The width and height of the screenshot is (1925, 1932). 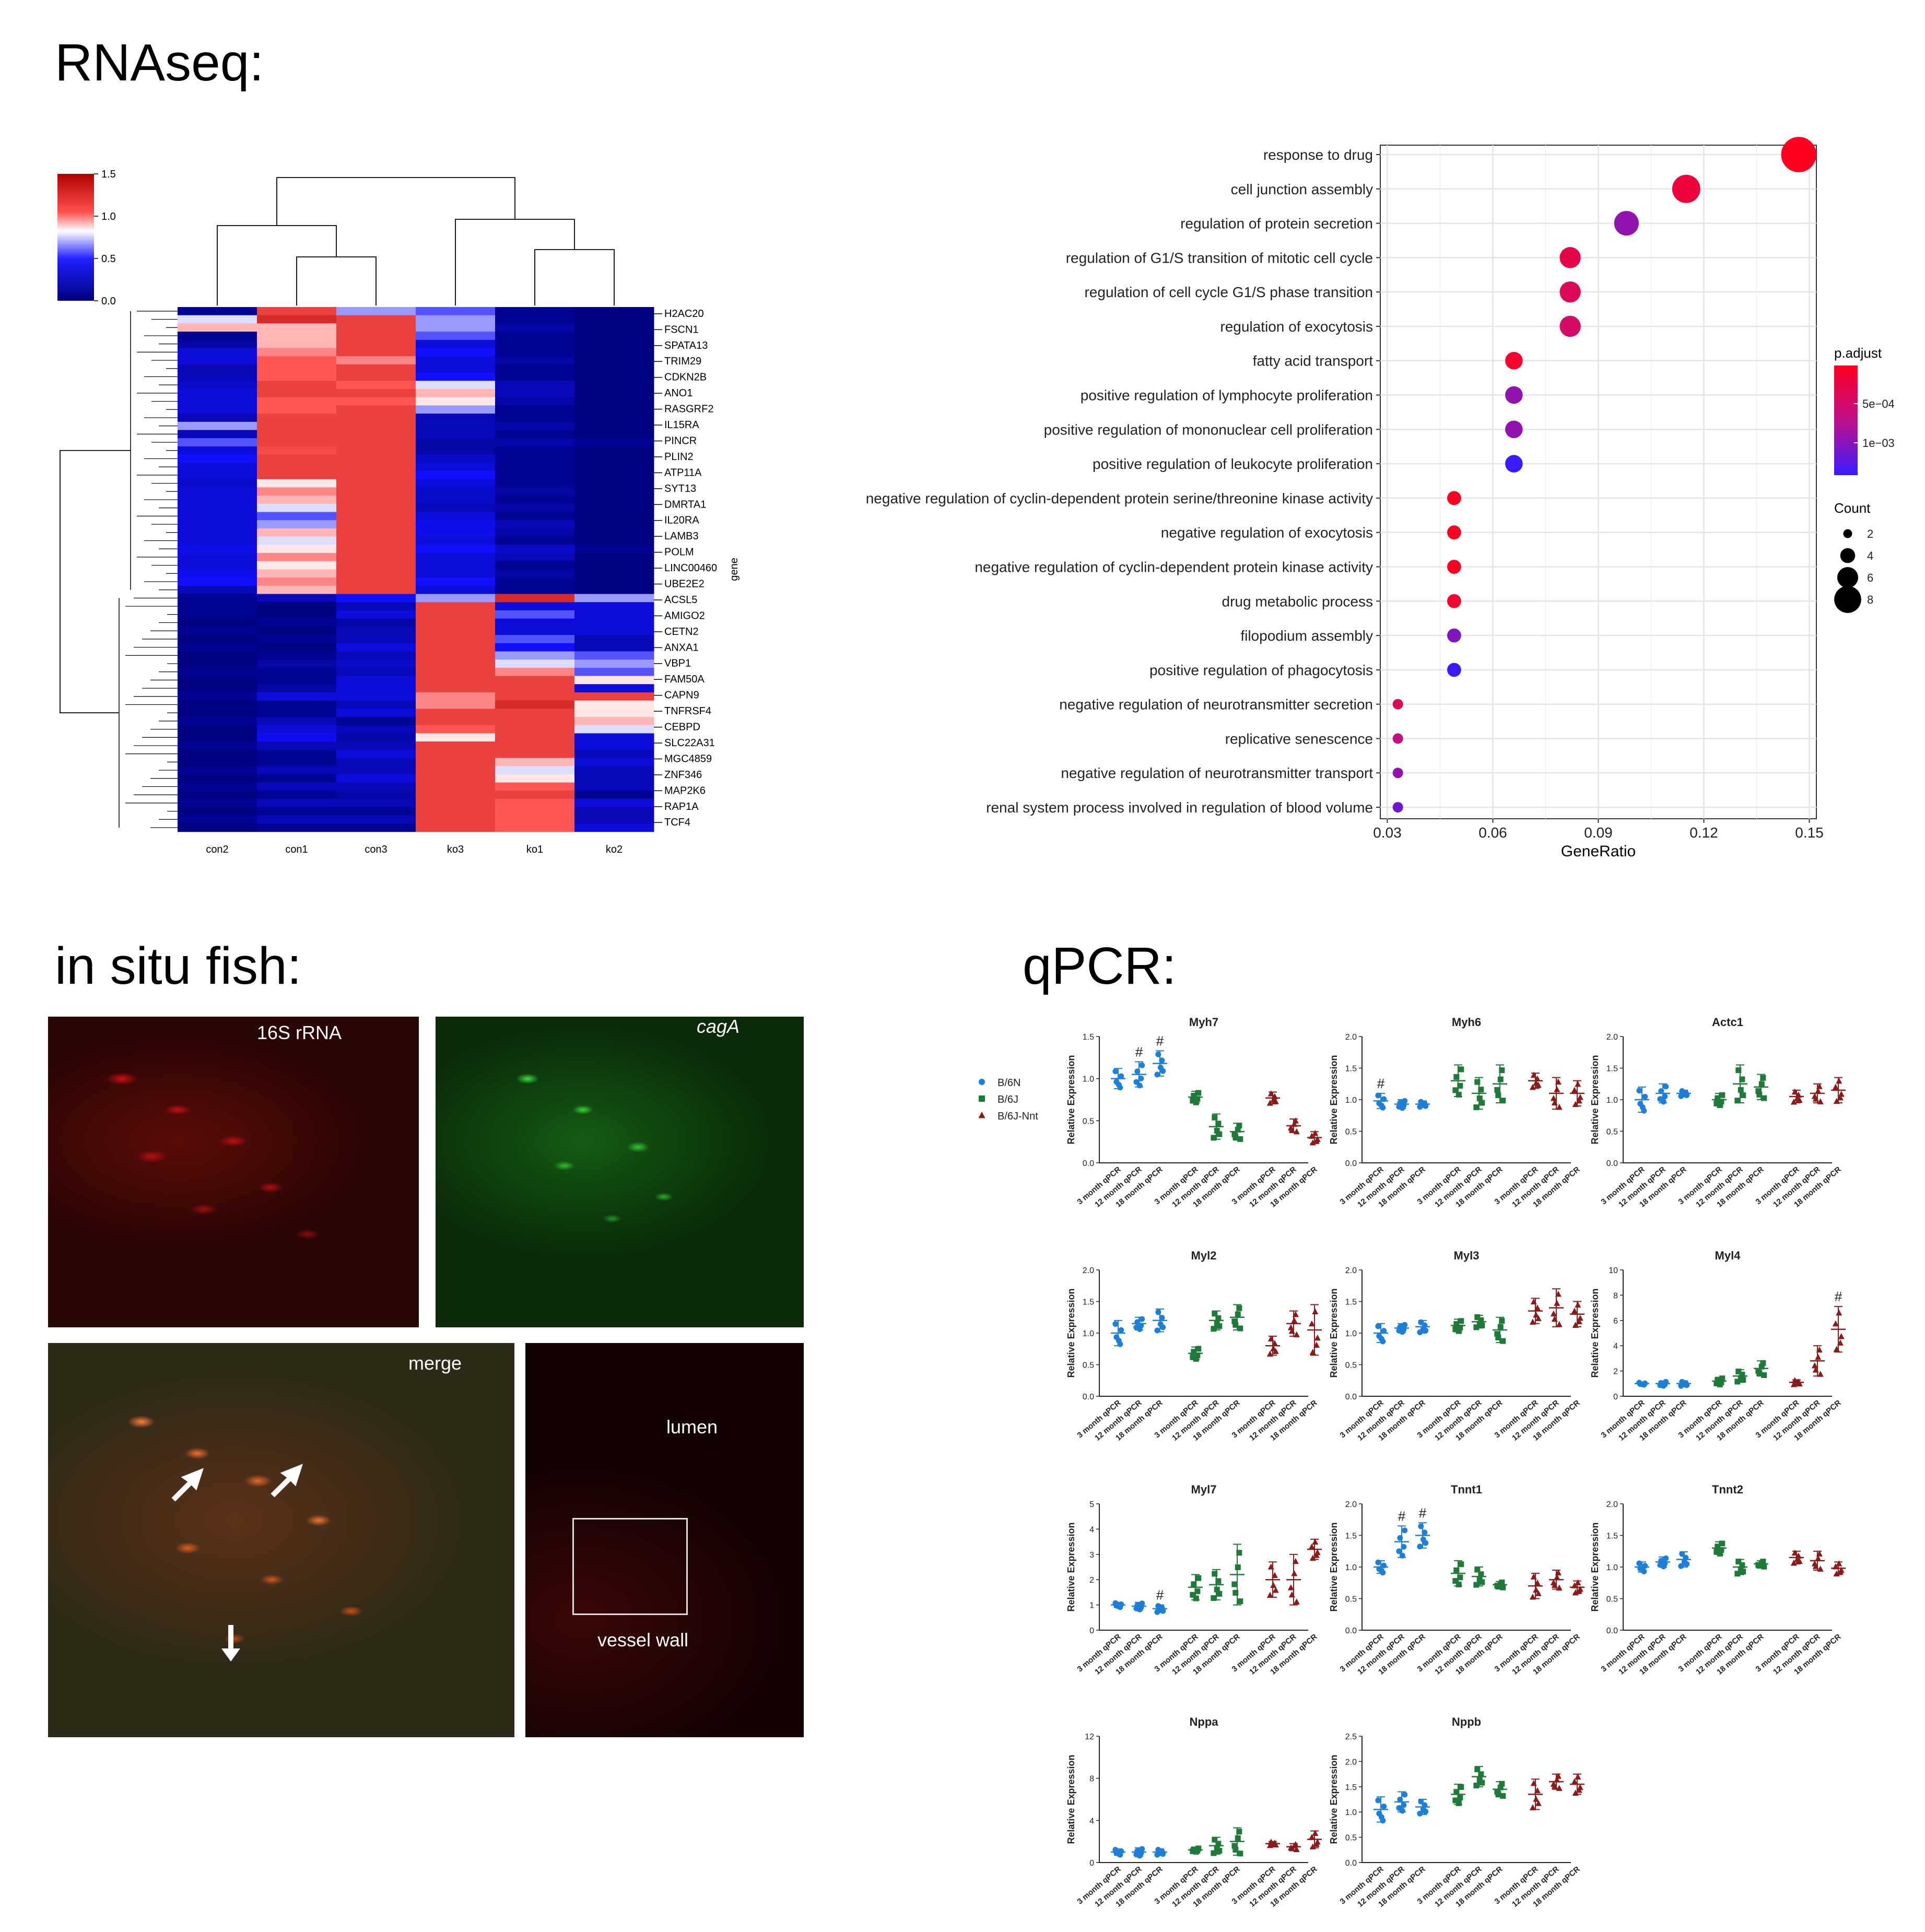 I want to click on qpcr-y-tick-label: 3, so click(x=1091, y=1555).